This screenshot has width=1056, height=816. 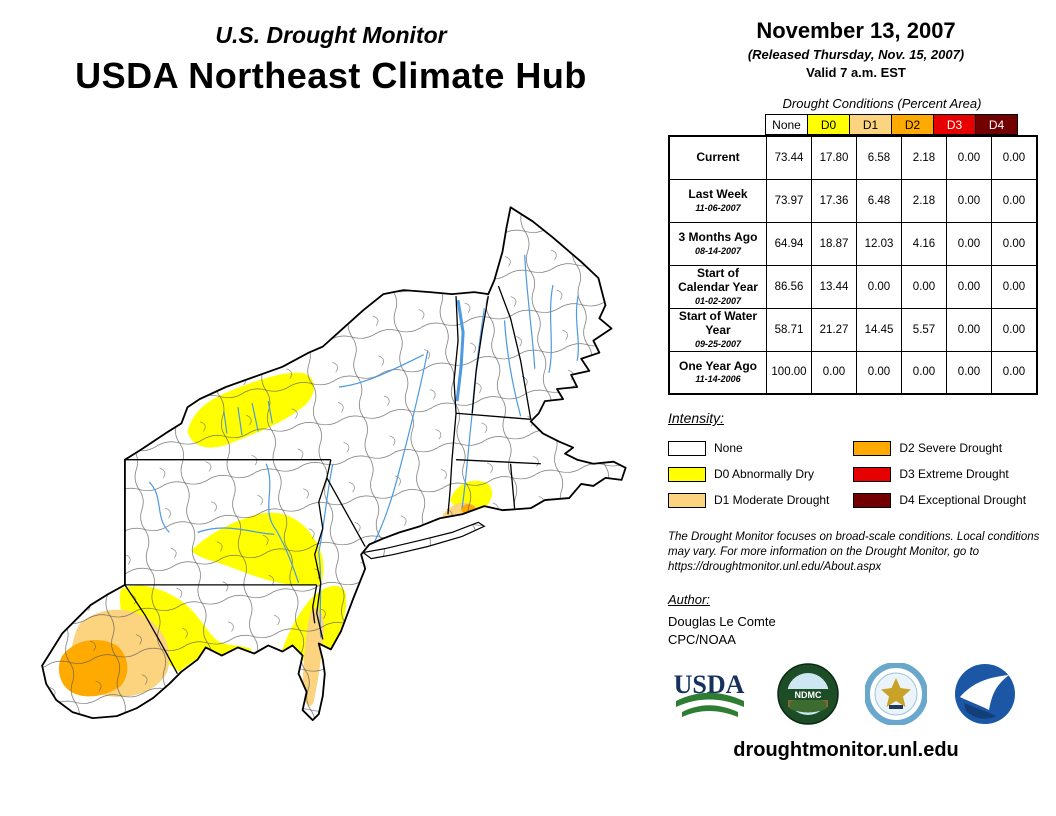 What do you see at coordinates (757, 448) in the screenshot?
I see `legend-item-none: None` at bounding box center [757, 448].